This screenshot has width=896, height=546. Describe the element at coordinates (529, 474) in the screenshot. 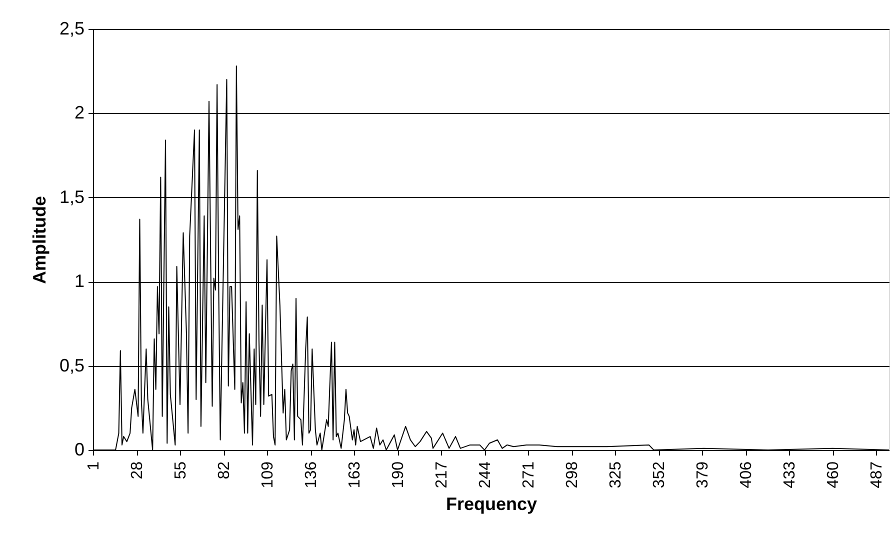

I see `x-tick-label: 271` at that location.